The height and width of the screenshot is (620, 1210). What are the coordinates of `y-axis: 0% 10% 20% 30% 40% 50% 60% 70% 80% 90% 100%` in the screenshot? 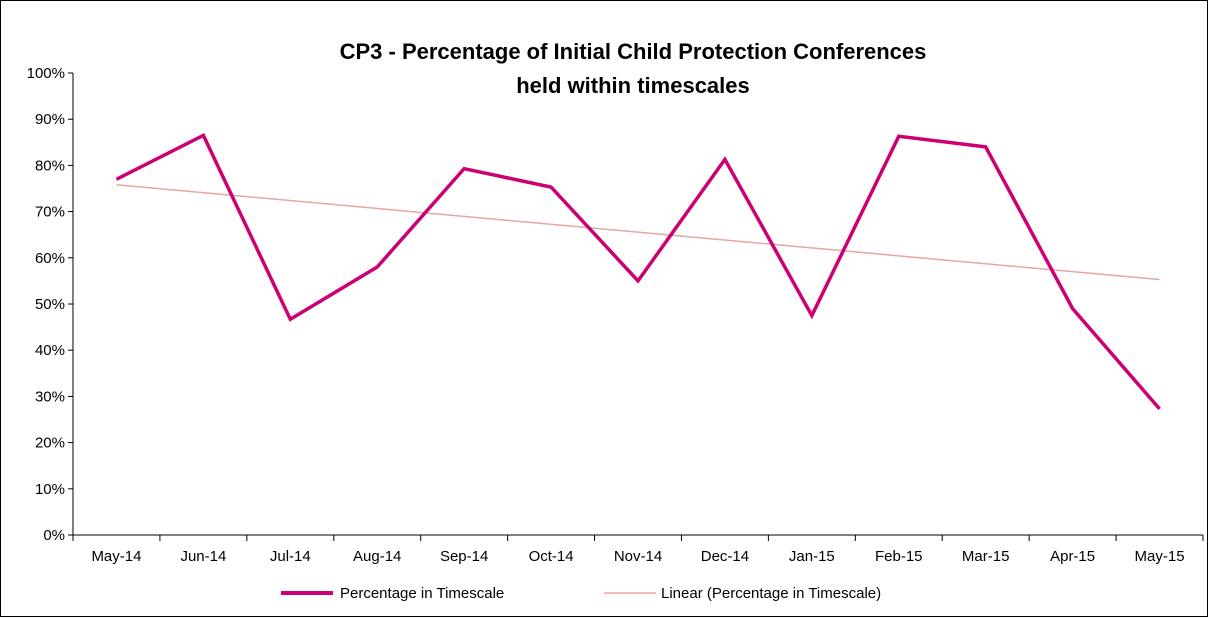 It's located at (50, 304).